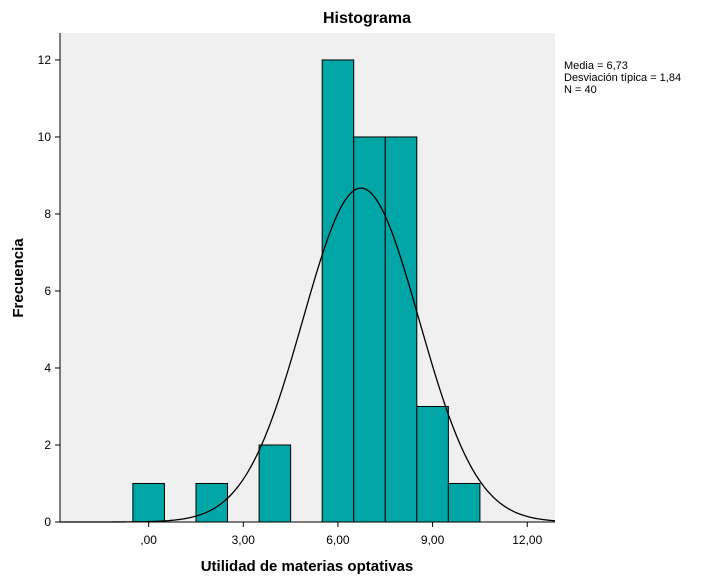  I want to click on x-tick-label: 9,00, so click(433, 540).